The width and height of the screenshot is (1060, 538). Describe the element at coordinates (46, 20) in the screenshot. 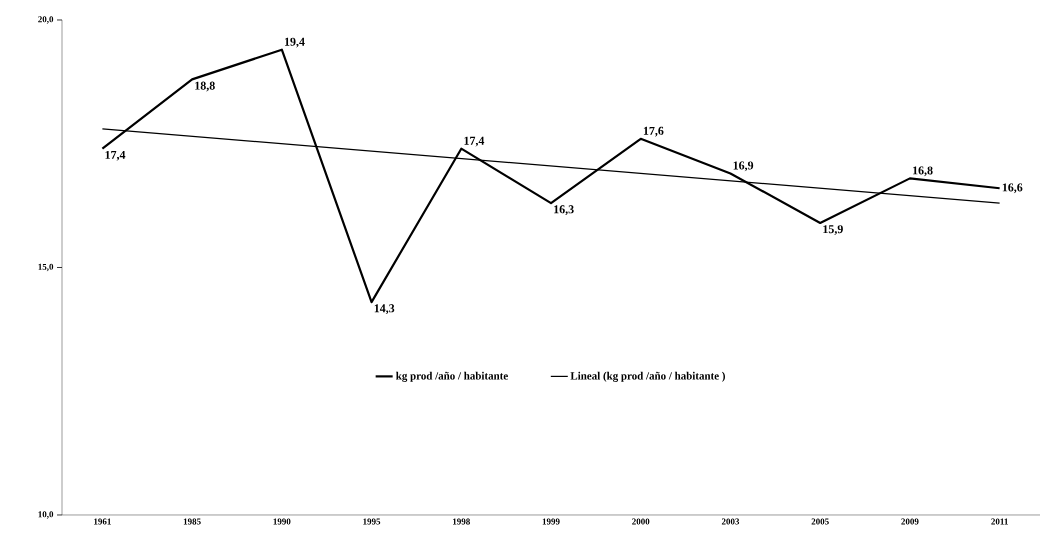

I see `y-tick-label: 20,0` at that location.